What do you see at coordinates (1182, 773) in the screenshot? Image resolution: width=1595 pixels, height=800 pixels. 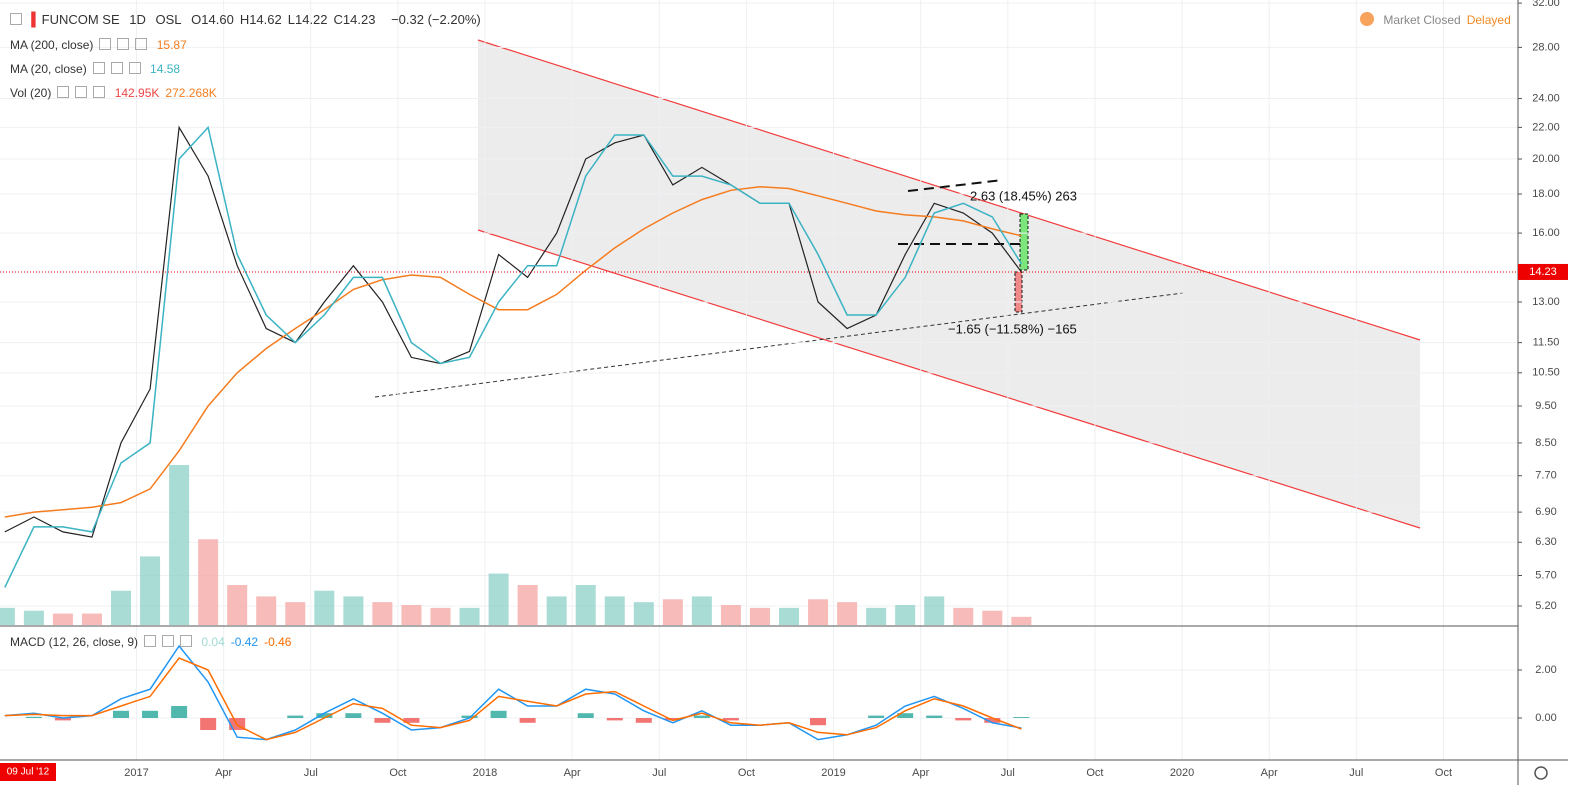 I see `x-tick-label: 2020` at bounding box center [1182, 773].